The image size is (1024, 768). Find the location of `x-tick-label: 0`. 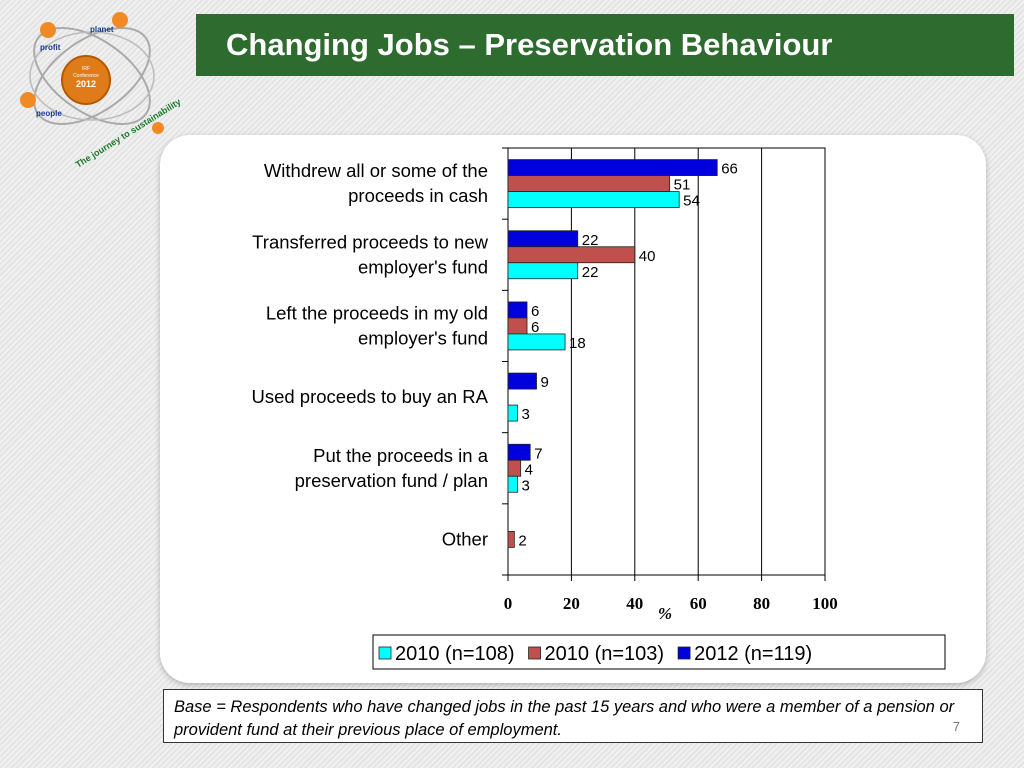

x-tick-label: 0 is located at coordinates (508, 603).